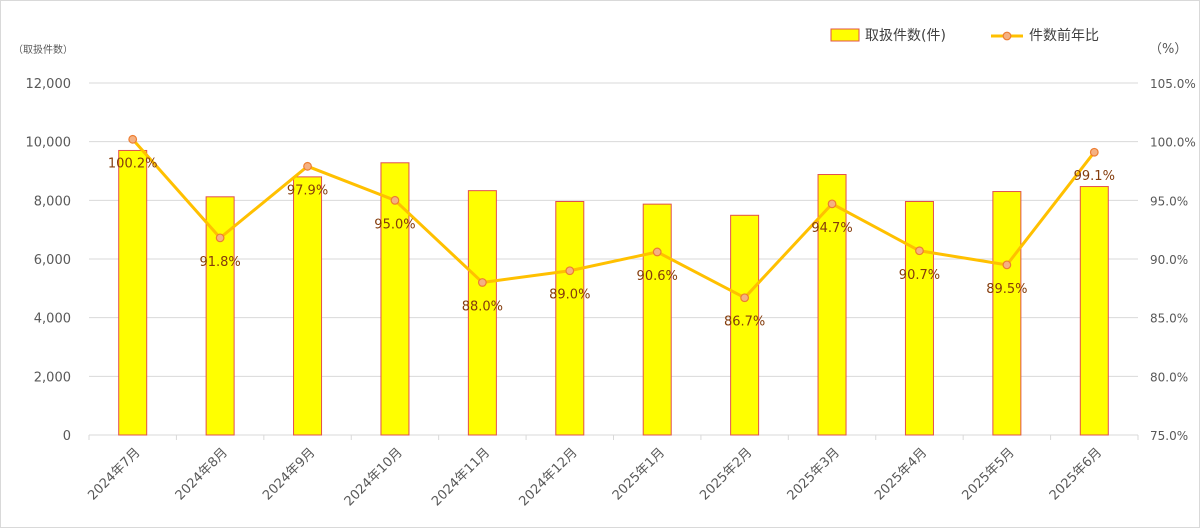  I want to click on y-left-tick-label: 4,000, so click(52, 319).